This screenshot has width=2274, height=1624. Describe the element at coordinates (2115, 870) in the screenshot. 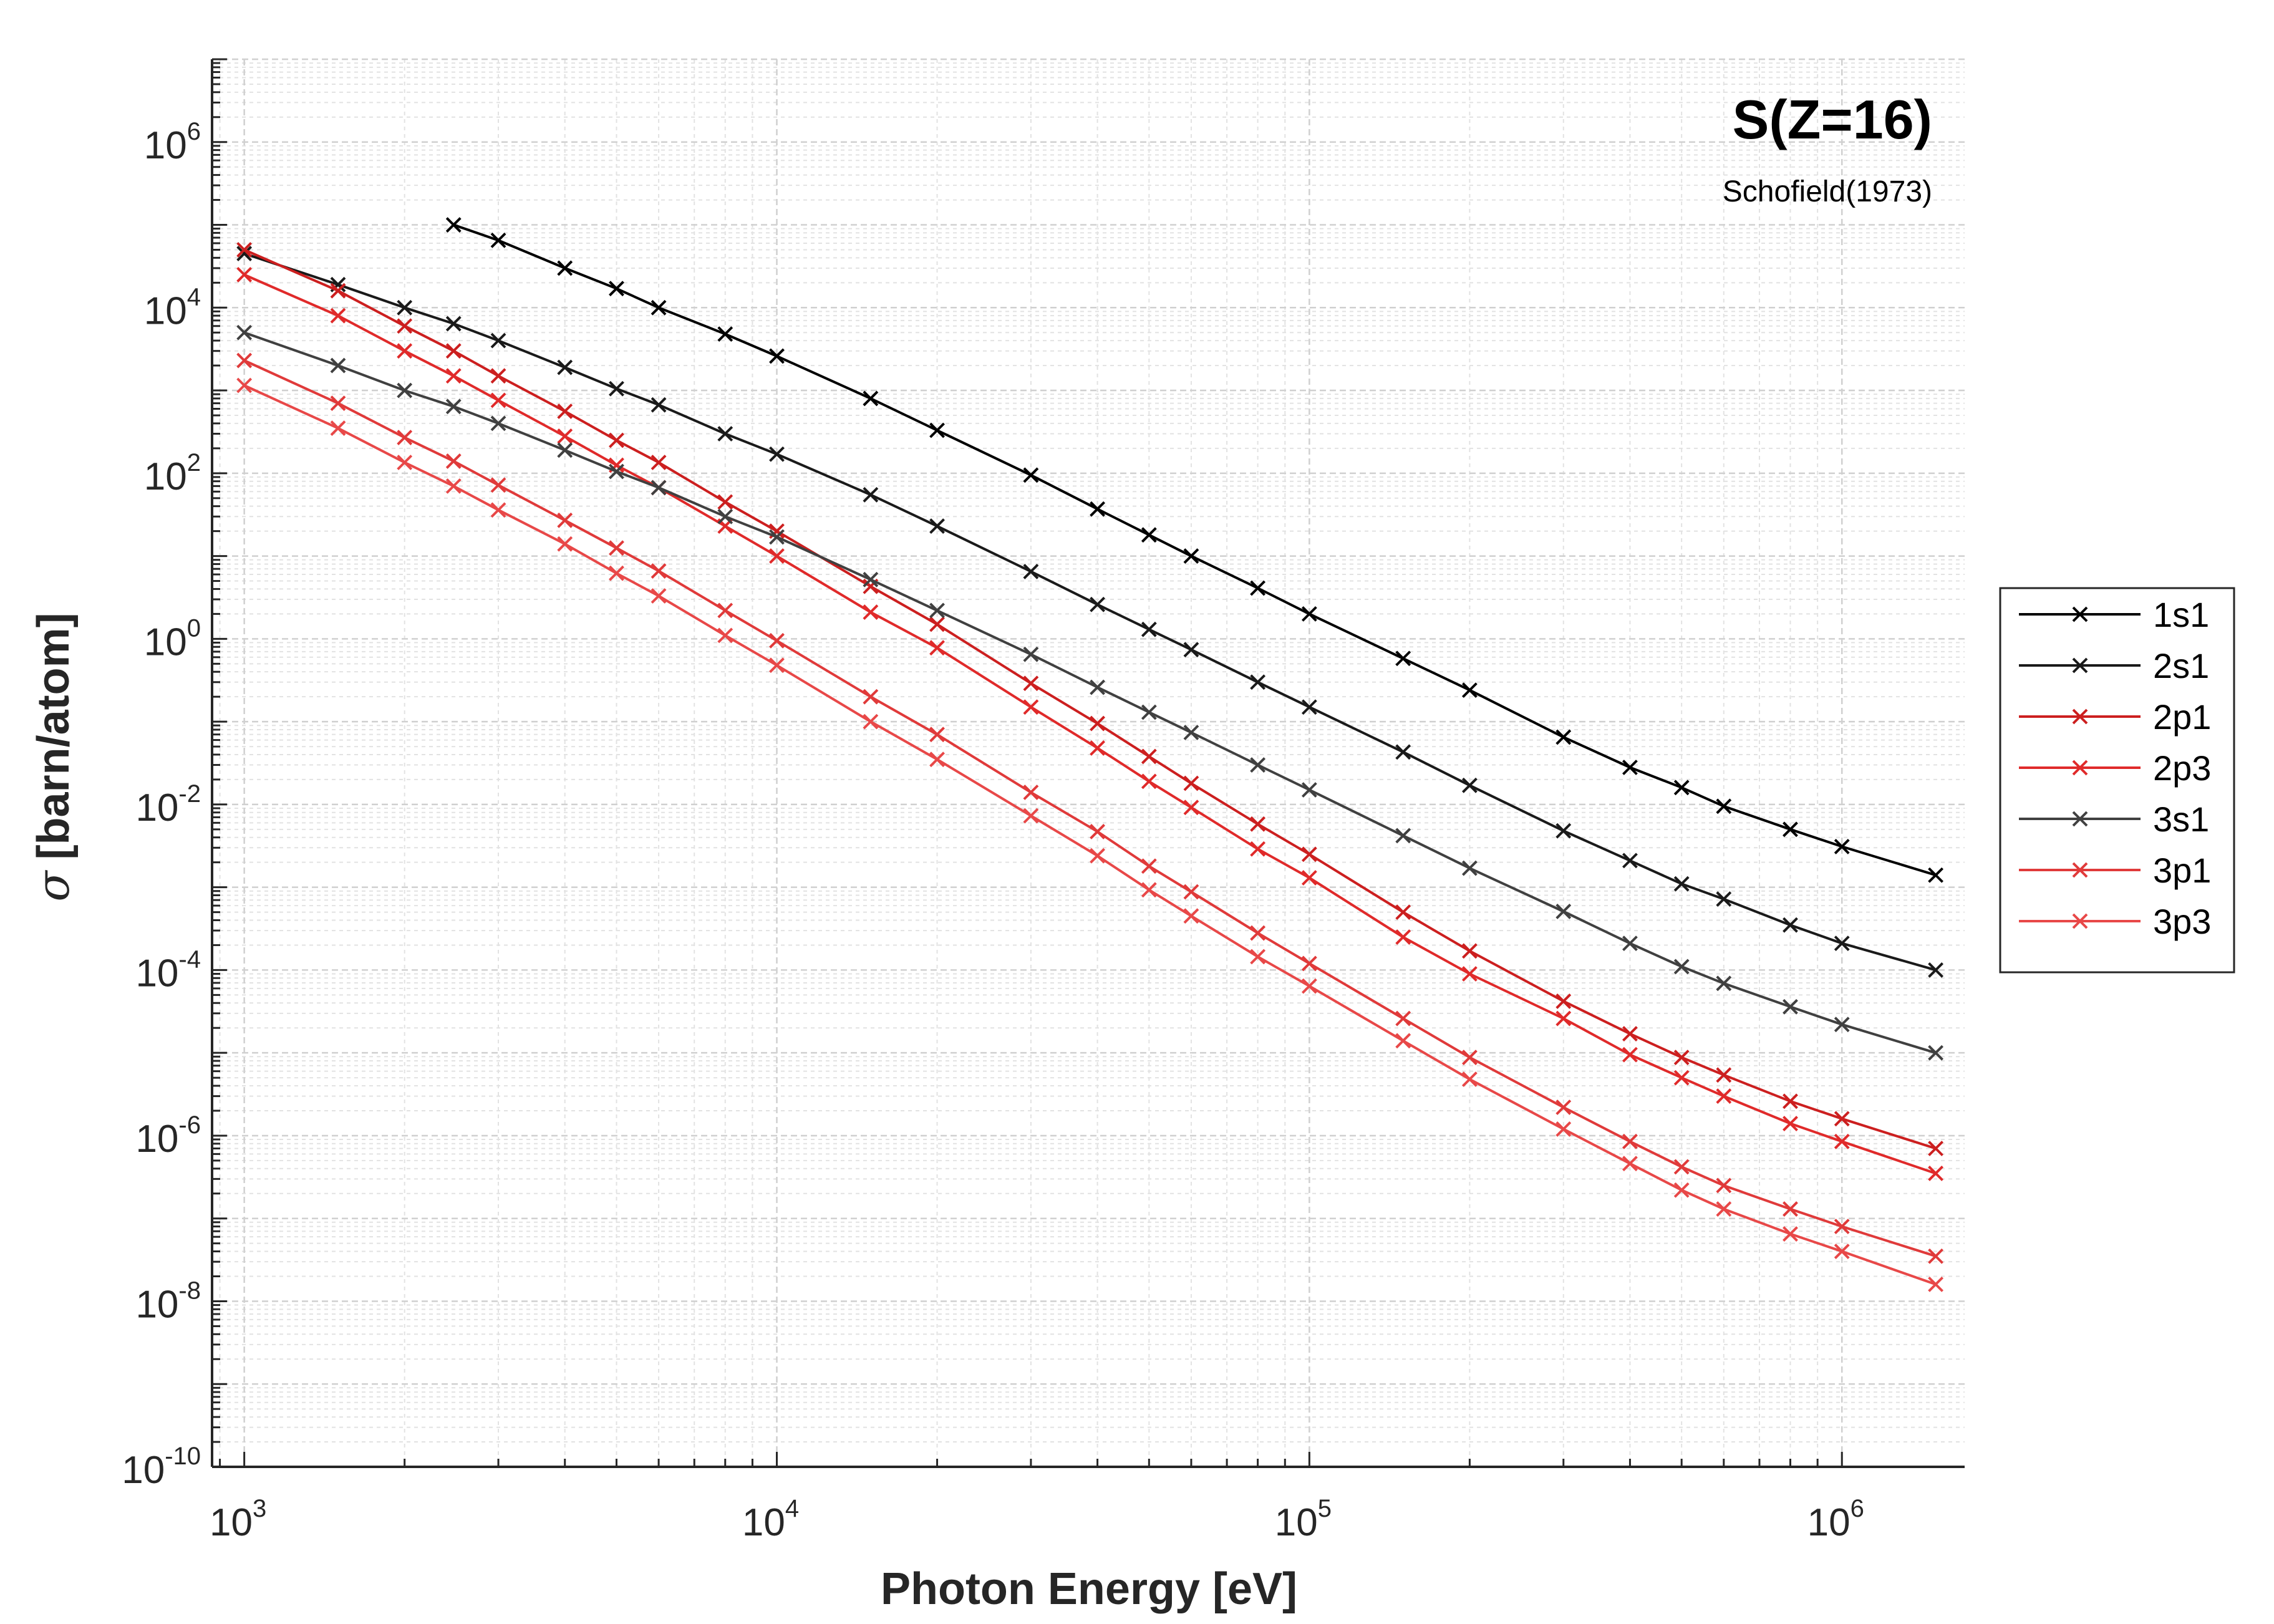

I see `legend-item-3p1: 3p1` at that location.